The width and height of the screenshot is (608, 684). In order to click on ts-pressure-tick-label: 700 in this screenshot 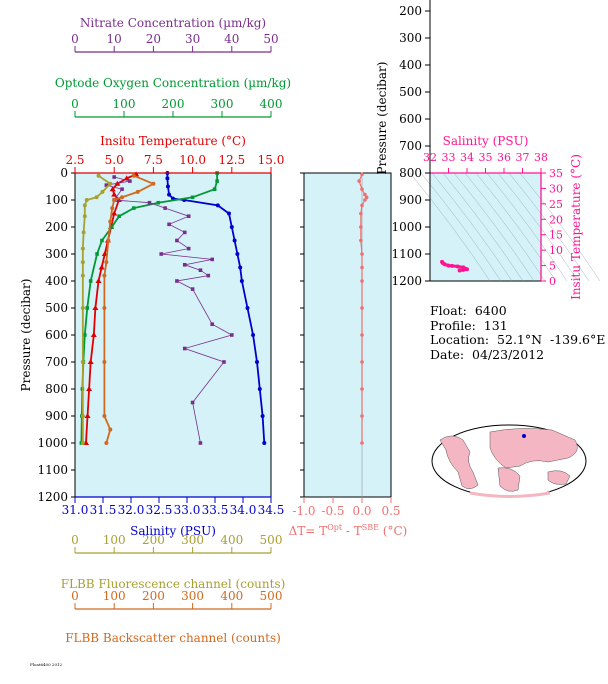, I will do `click(410, 146)`.